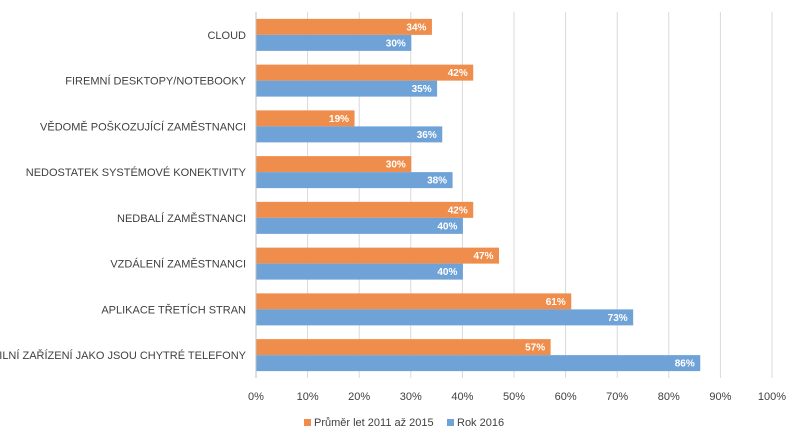 Image resolution: width=801 pixels, height=438 pixels. What do you see at coordinates (143, 126) in the screenshot?
I see `category-label: VĚDOMĚ POŠKOZUJÍCÍ ZAMĚSTNANCI` at bounding box center [143, 126].